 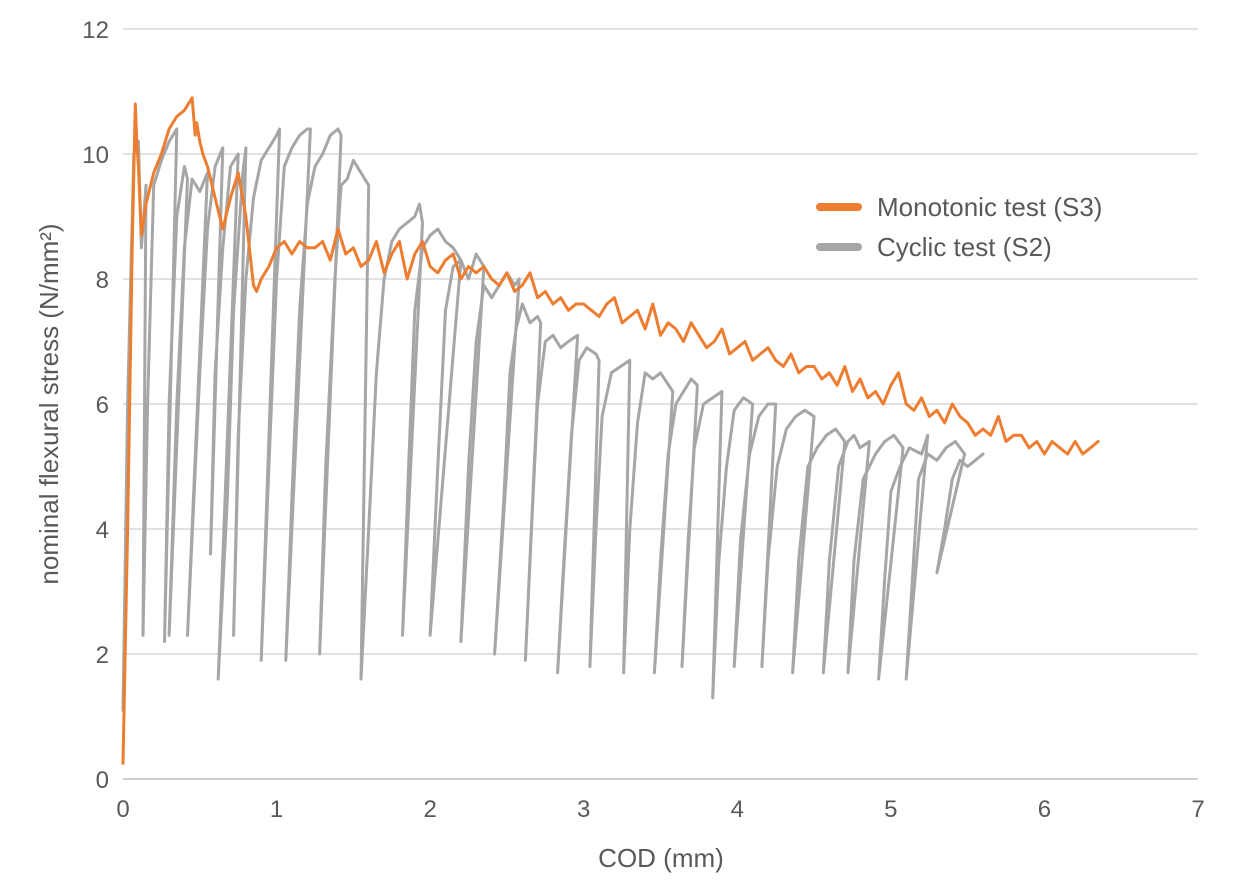 I want to click on y-tick-label: 8, so click(x=102, y=280).